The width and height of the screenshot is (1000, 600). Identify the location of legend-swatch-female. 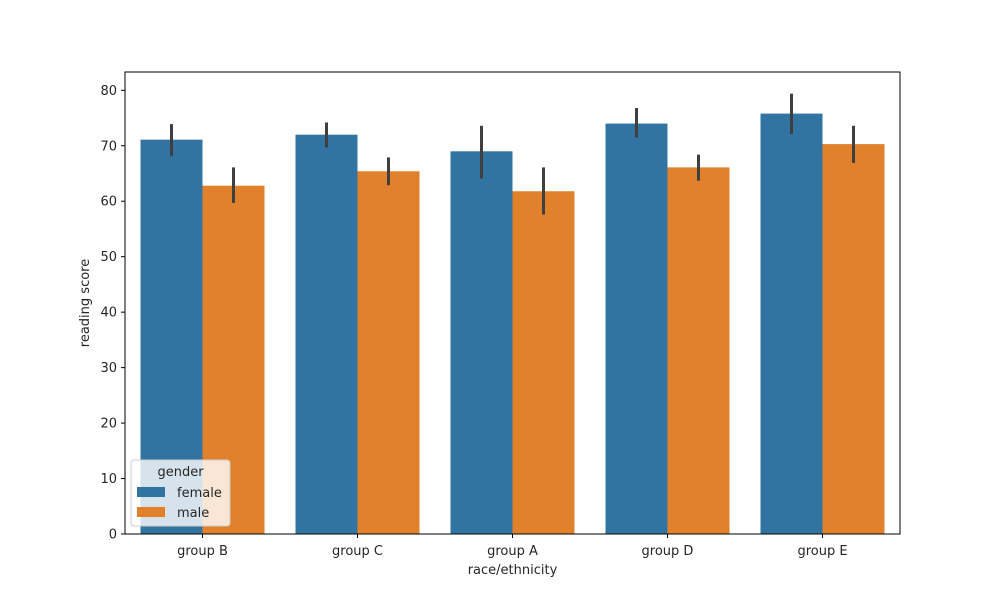
(151, 492).